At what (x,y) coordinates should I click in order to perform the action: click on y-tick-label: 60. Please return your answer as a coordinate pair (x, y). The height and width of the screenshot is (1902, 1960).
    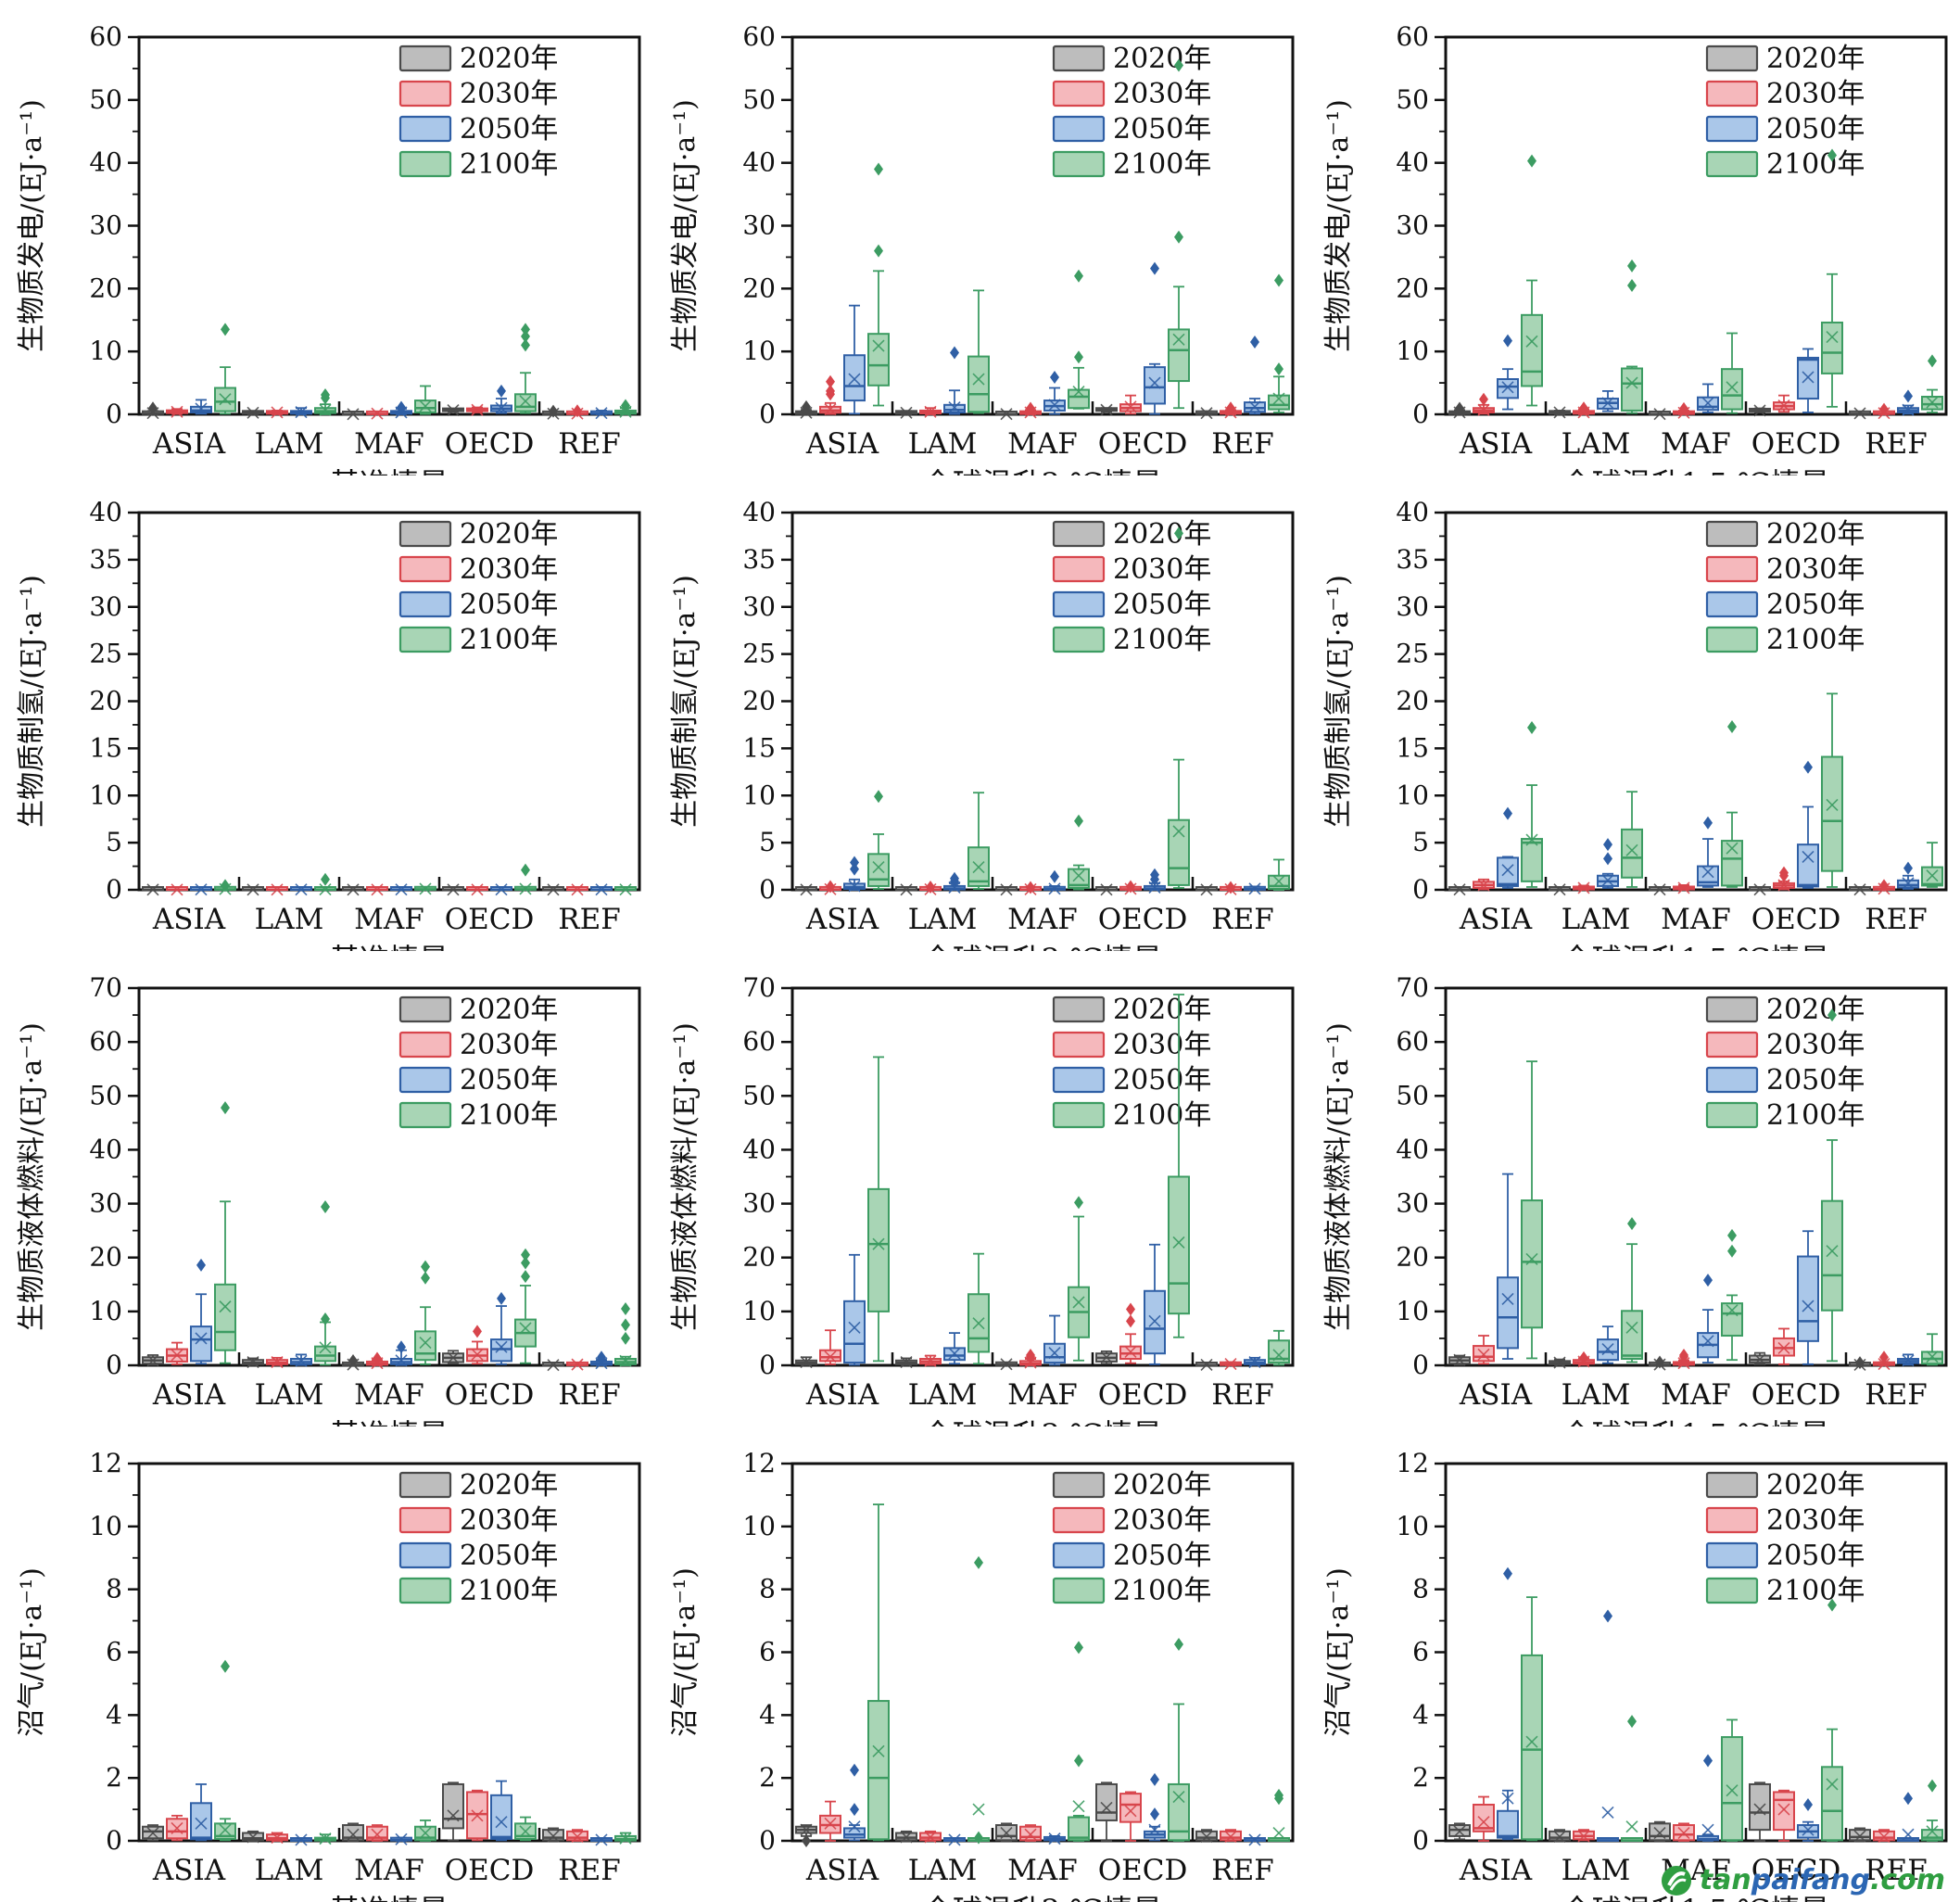
    Looking at the image, I should click on (1412, 36).